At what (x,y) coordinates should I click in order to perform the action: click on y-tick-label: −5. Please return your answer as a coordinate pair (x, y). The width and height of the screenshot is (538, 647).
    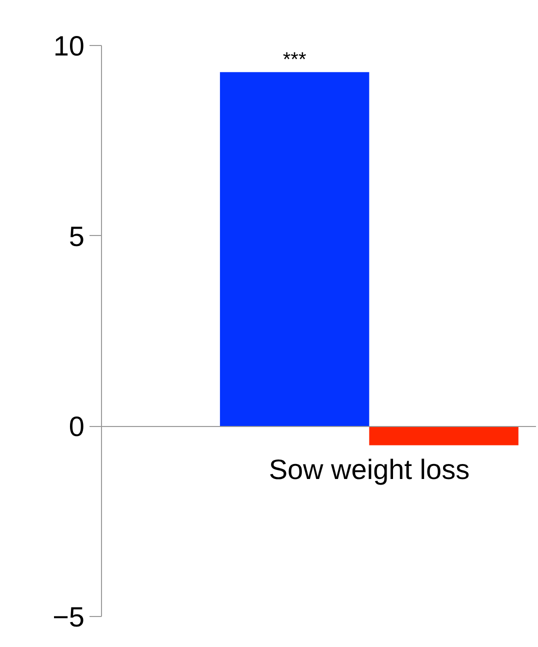
    Looking at the image, I should click on (68, 617).